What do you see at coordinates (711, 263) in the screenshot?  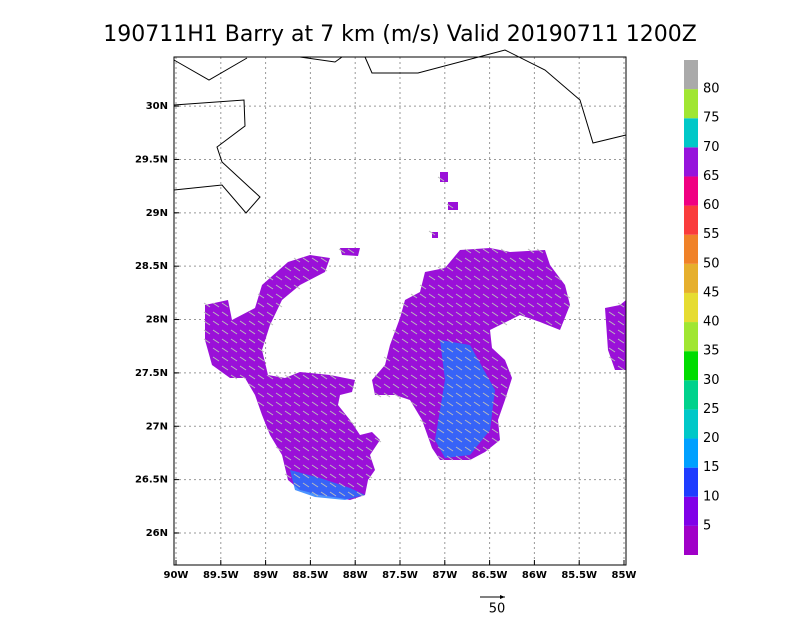 I see `colorbar-label: 50` at bounding box center [711, 263].